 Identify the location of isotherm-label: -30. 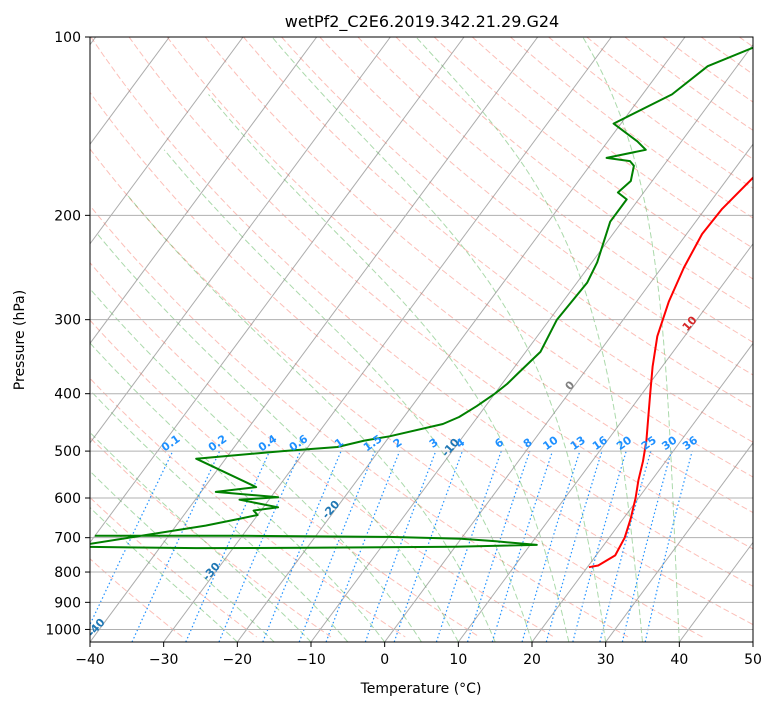
(211, 572).